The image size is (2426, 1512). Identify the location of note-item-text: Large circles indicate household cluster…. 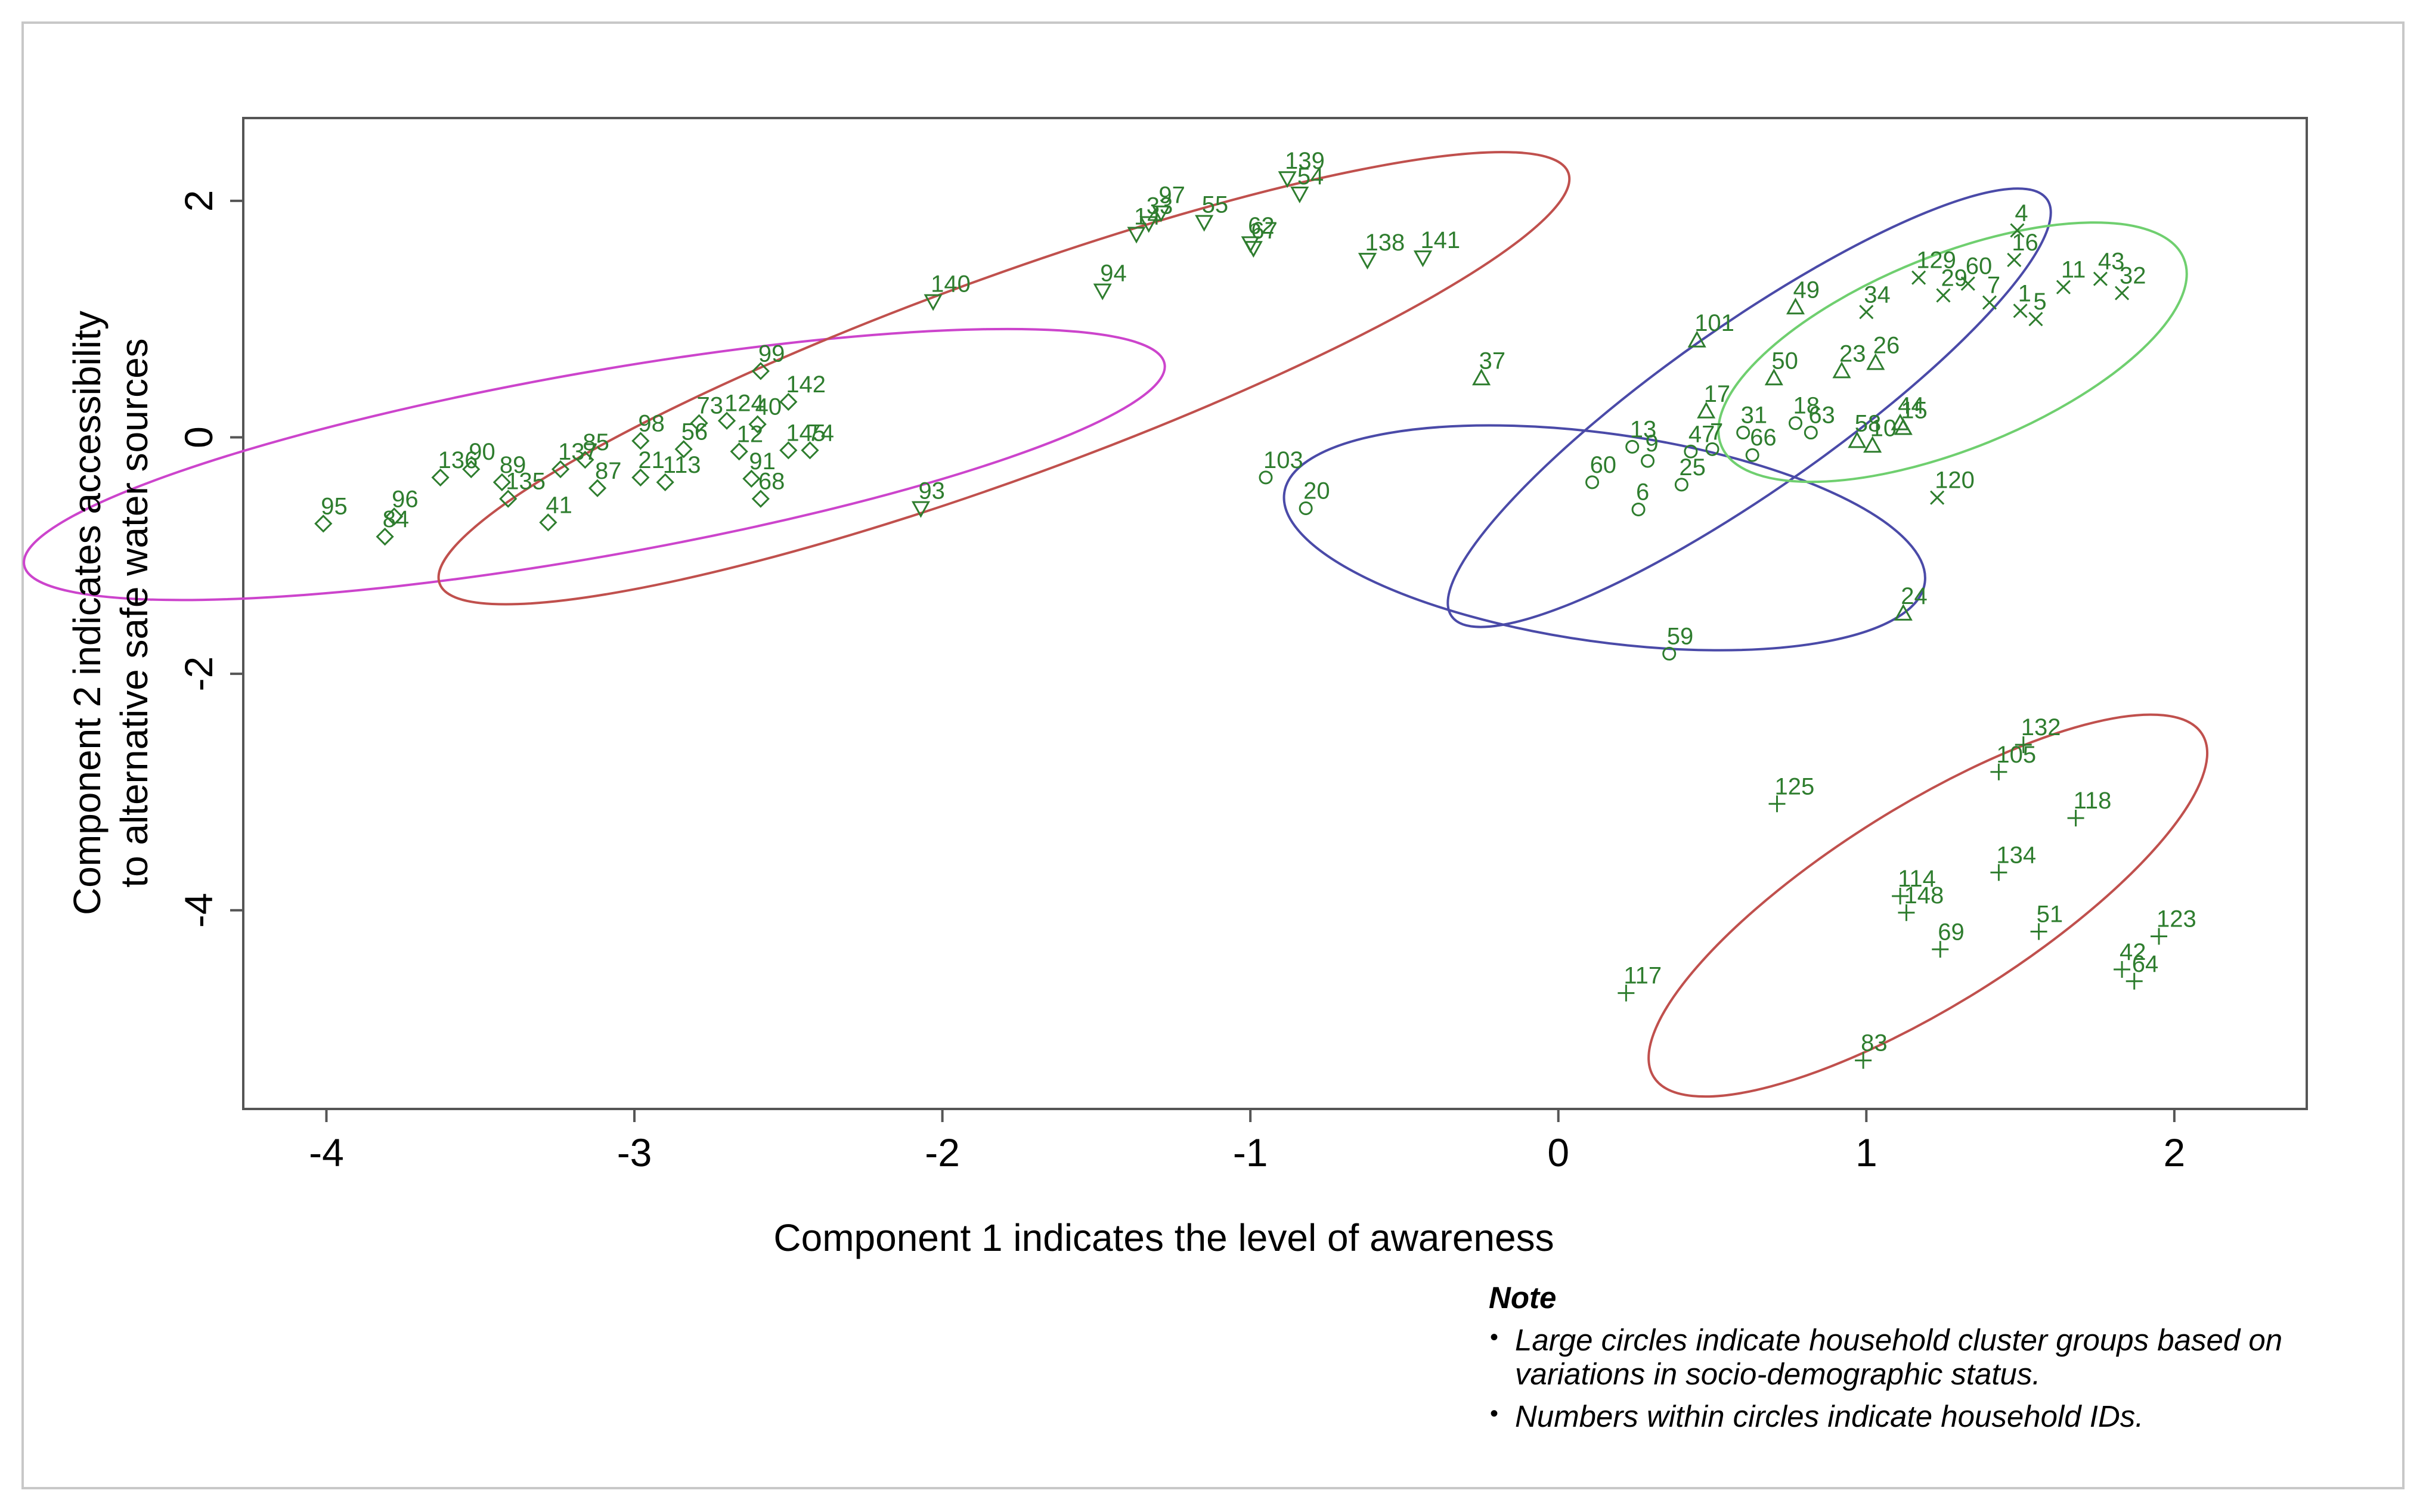
(1899, 1357).